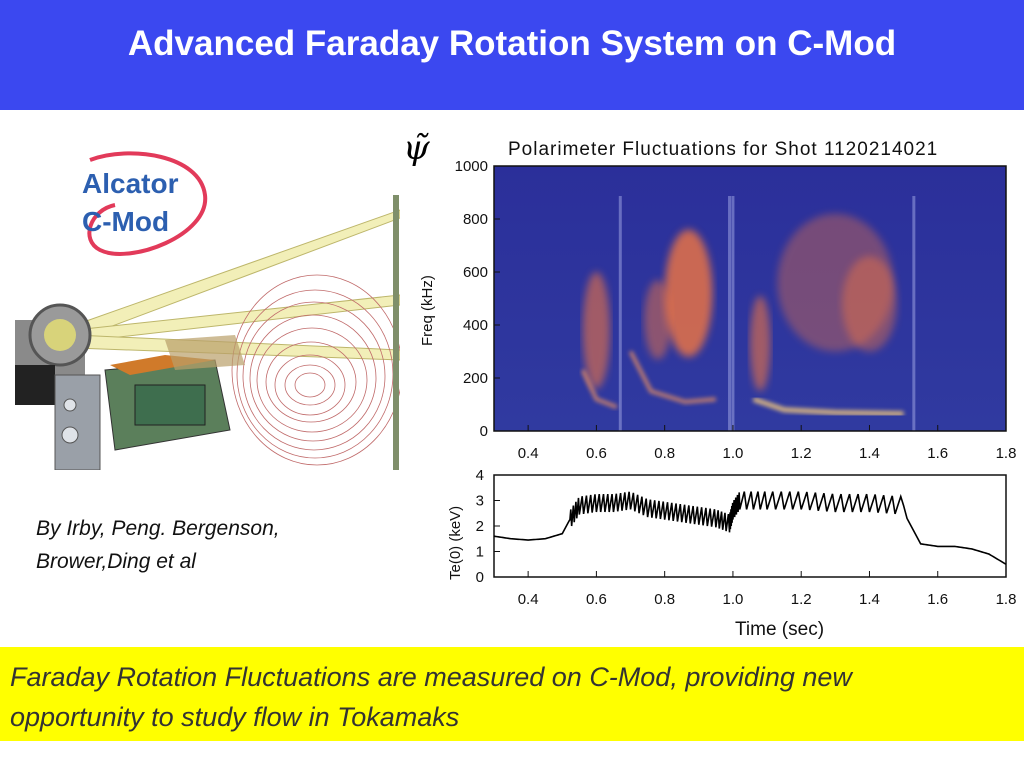  What do you see at coordinates (480, 501) in the screenshot?
I see `te-y-tick-label: 3` at bounding box center [480, 501].